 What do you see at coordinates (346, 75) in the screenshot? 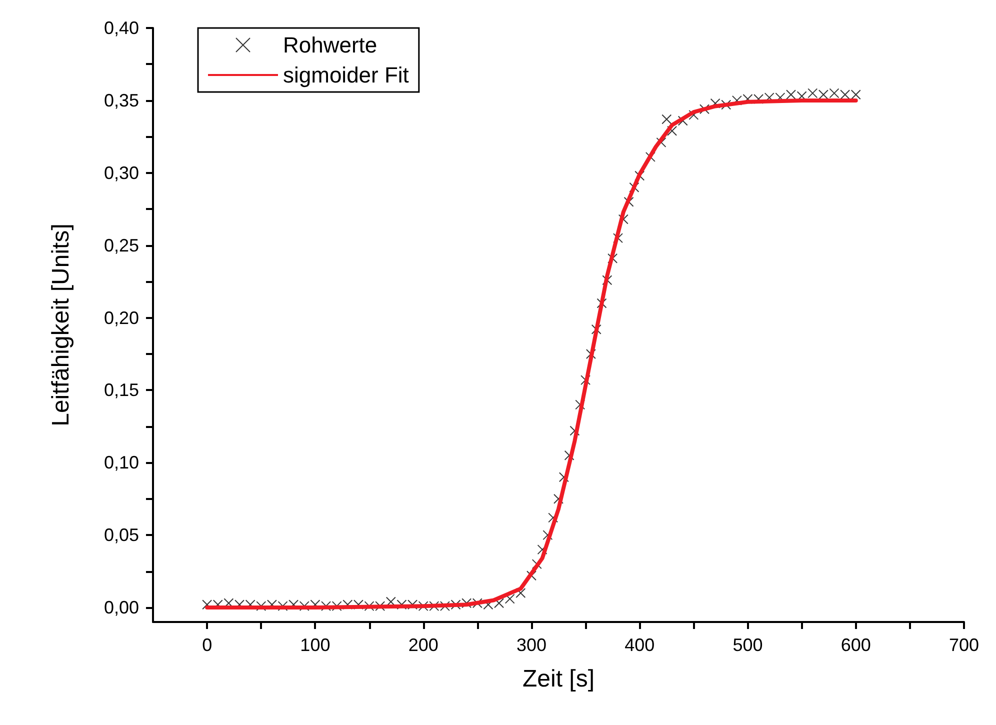
I see `legend-label: sigmoider Fit` at bounding box center [346, 75].